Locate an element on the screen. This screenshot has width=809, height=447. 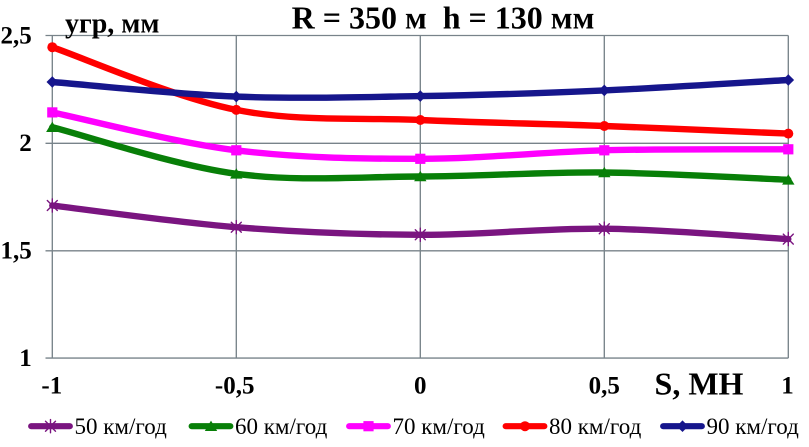
svg-text: R = 350 м h = 130 мм is located at coordinates (443, 18).